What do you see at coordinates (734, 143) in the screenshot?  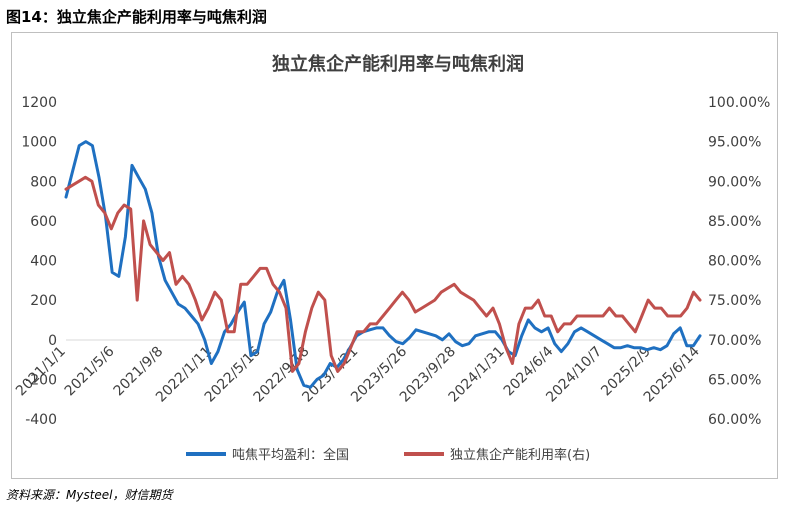 I see `y-right-tick-label: 95.00%` at bounding box center [734, 143].